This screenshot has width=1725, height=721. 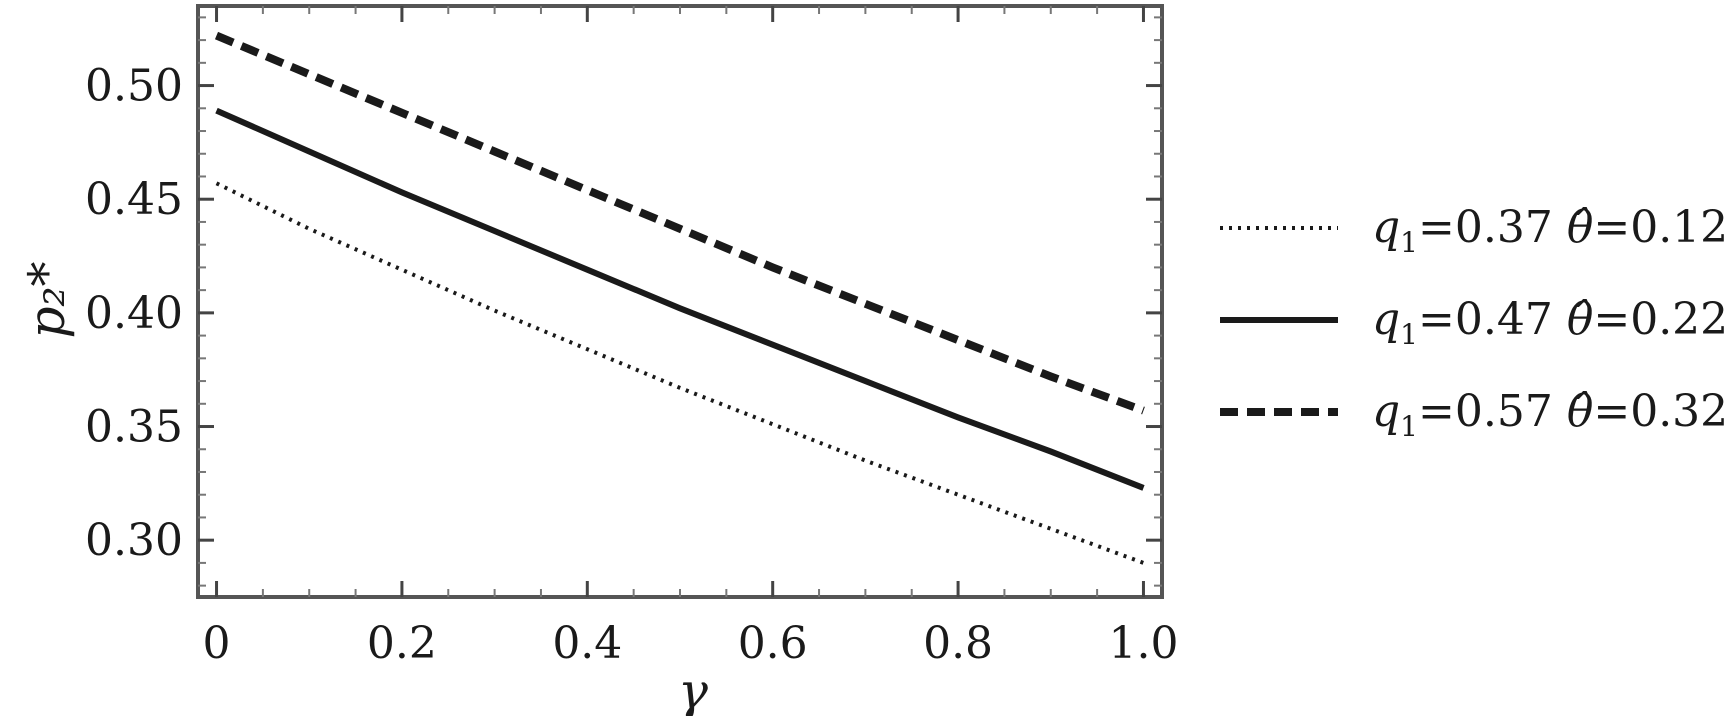 I want to click on x-tick-label: 0.6, so click(x=773, y=643).